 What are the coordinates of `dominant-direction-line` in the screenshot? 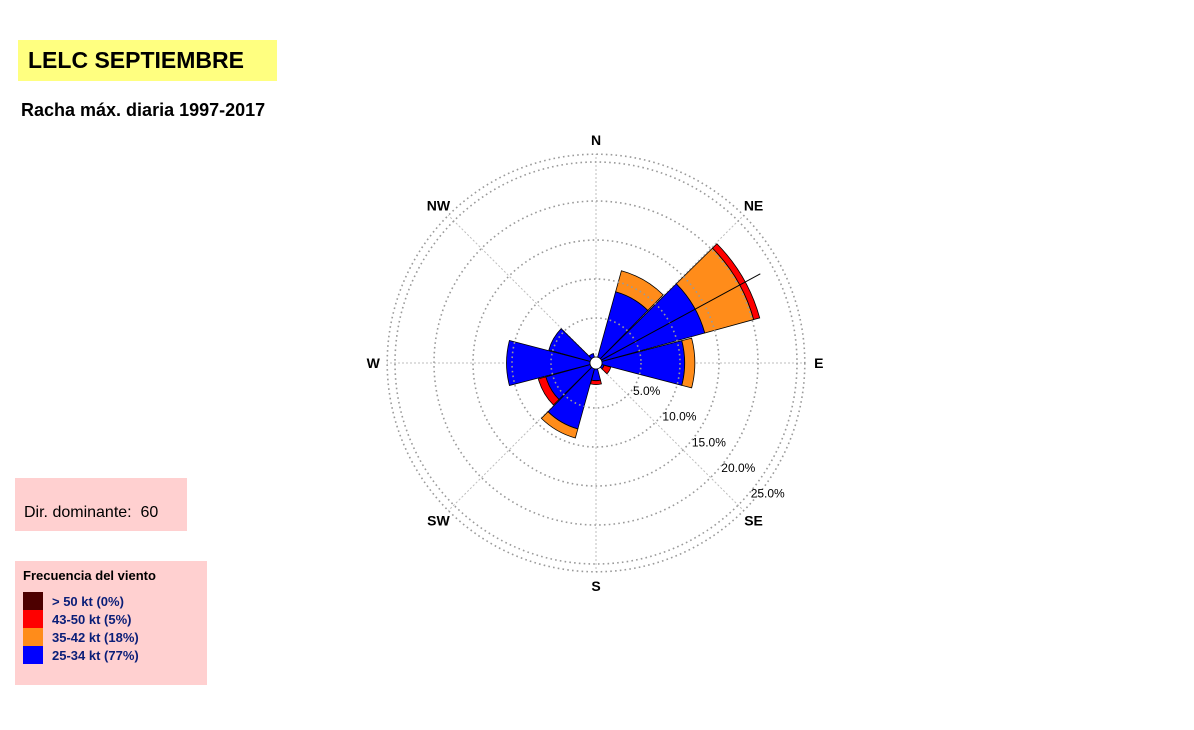 It's located at (678, 318).